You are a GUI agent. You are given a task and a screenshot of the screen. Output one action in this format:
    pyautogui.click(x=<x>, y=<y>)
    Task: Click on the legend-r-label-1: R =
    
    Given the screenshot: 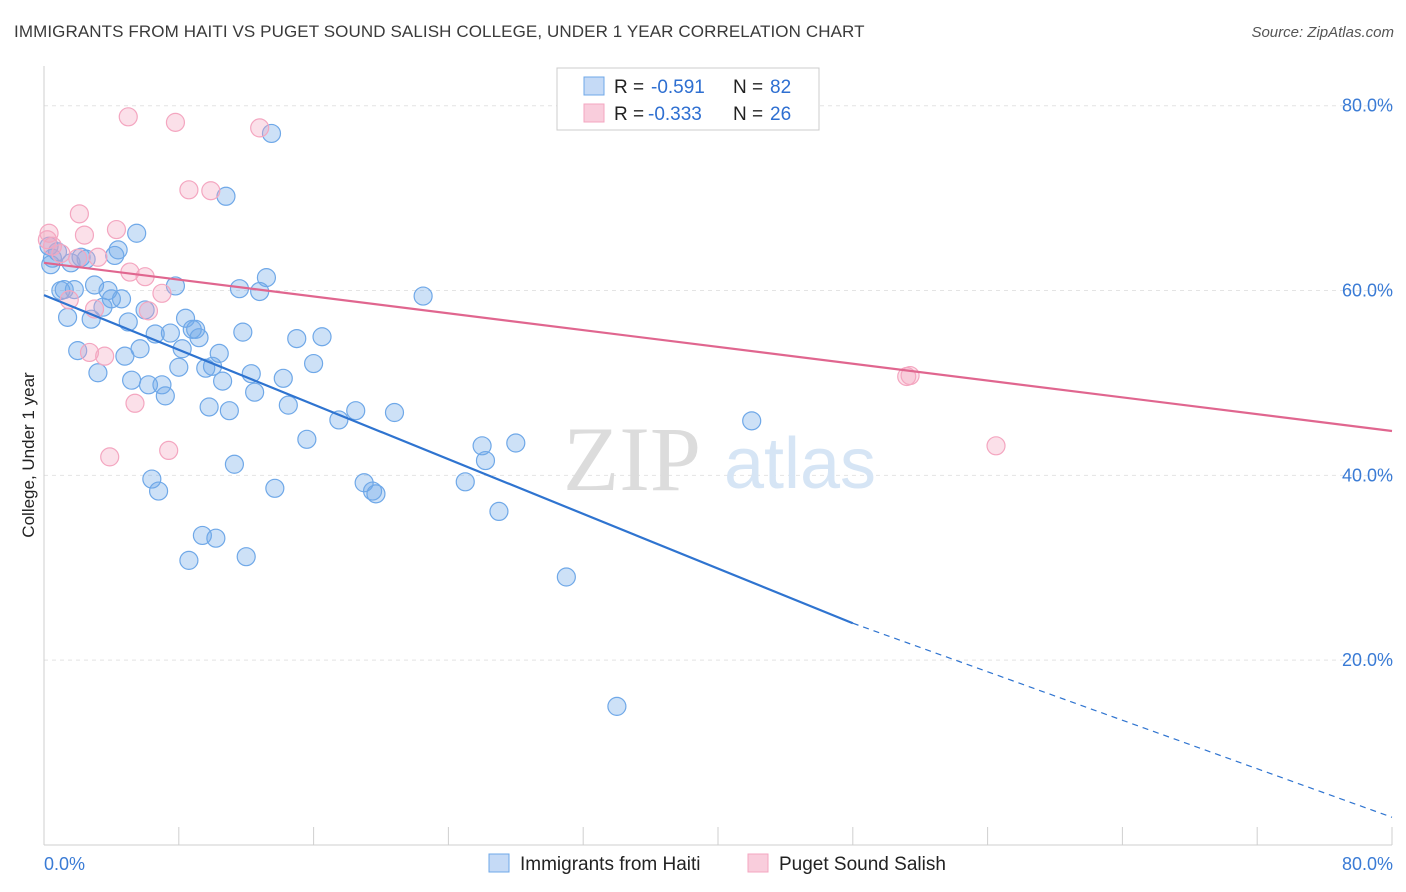 What is the action you would take?
    pyautogui.click(x=629, y=87)
    